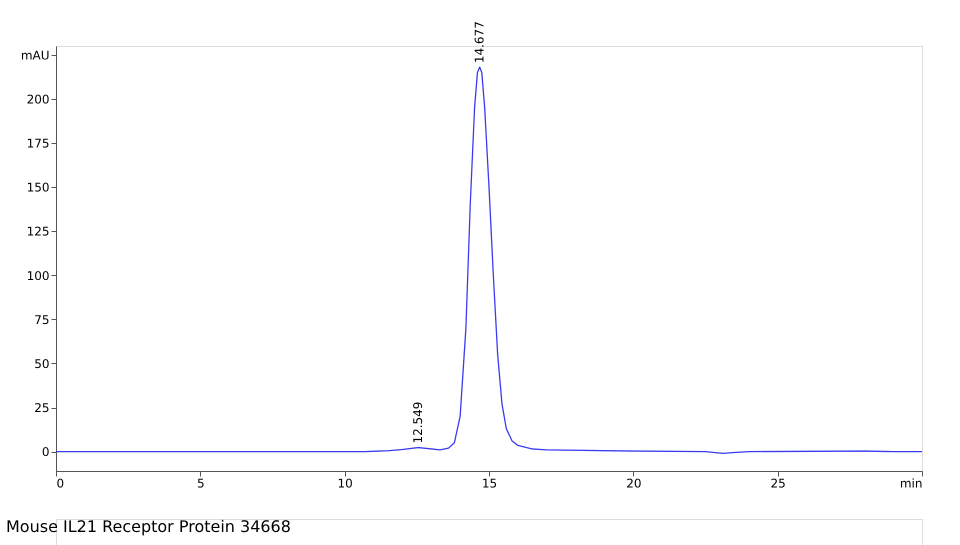 The width and height of the screenshot is (960, 545). Describe the element at coordinates (148, 526) in the screenshot. I see `text: Mouse IL21 Receptor Protein 34668` at that location.